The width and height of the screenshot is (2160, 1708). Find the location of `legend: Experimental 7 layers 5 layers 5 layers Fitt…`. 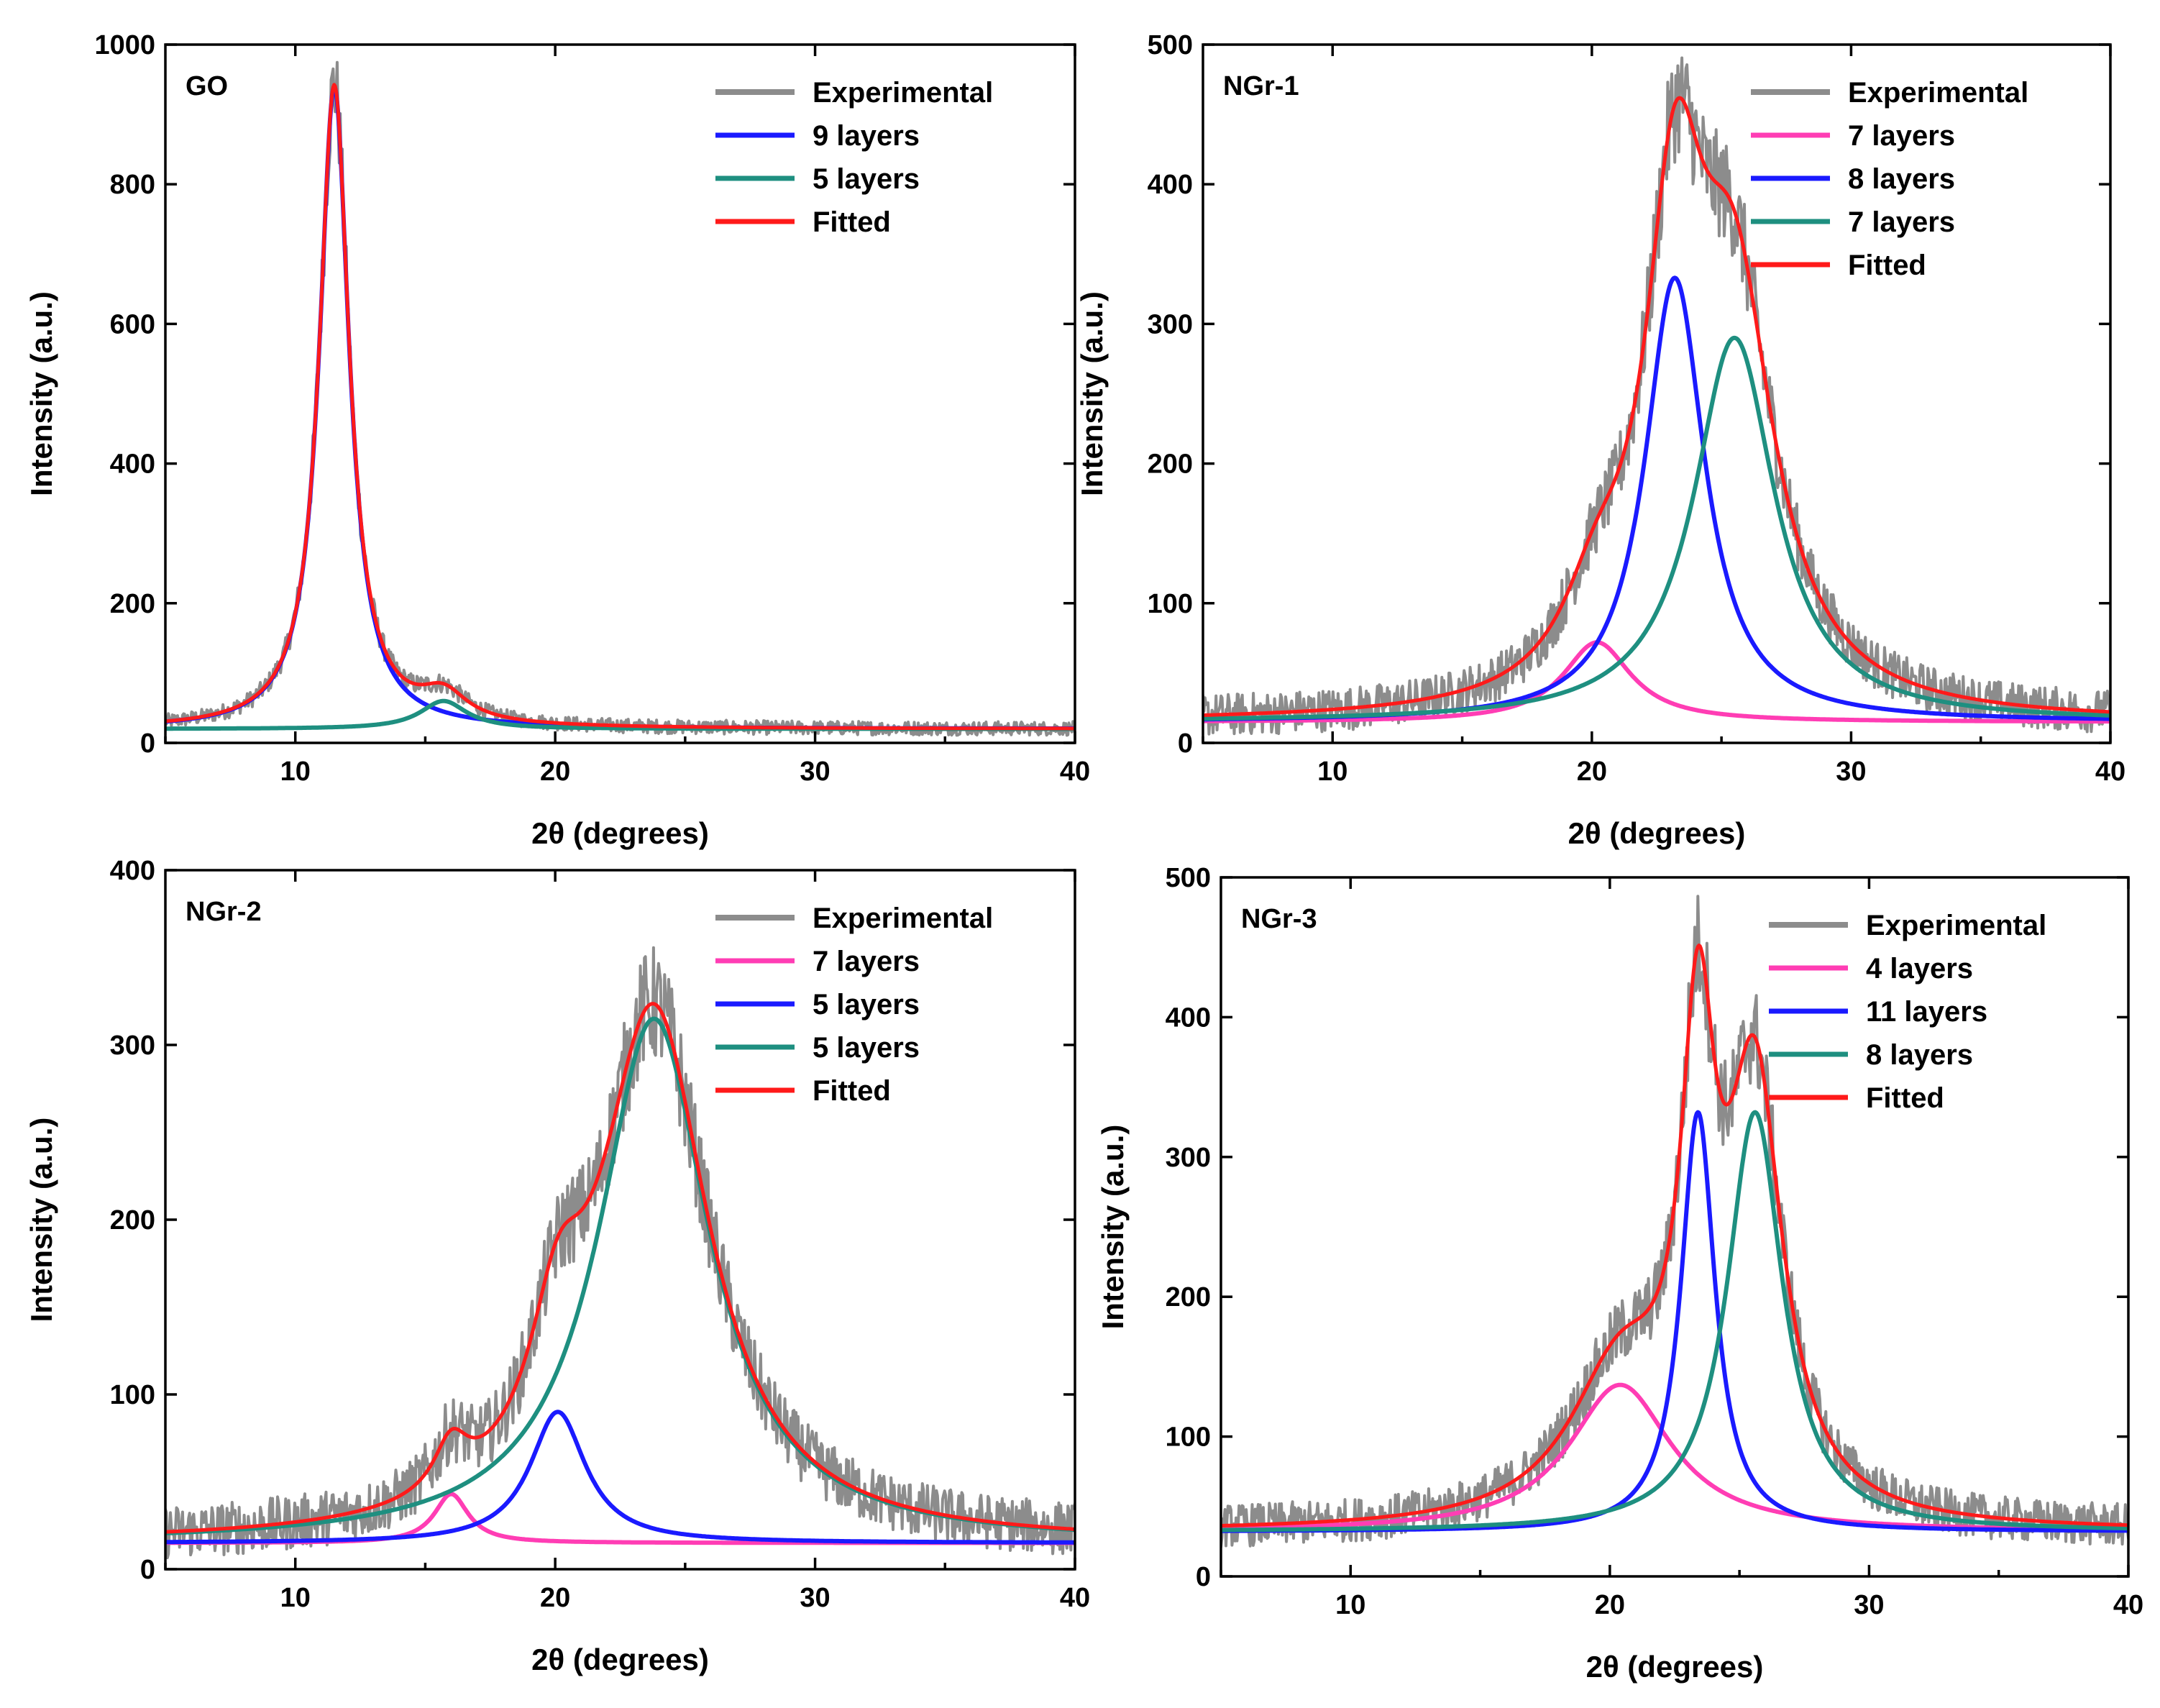

legend: Experimental 7 layers 5 layers 5 layers Fitt… is located at coordinates (854, 1005).